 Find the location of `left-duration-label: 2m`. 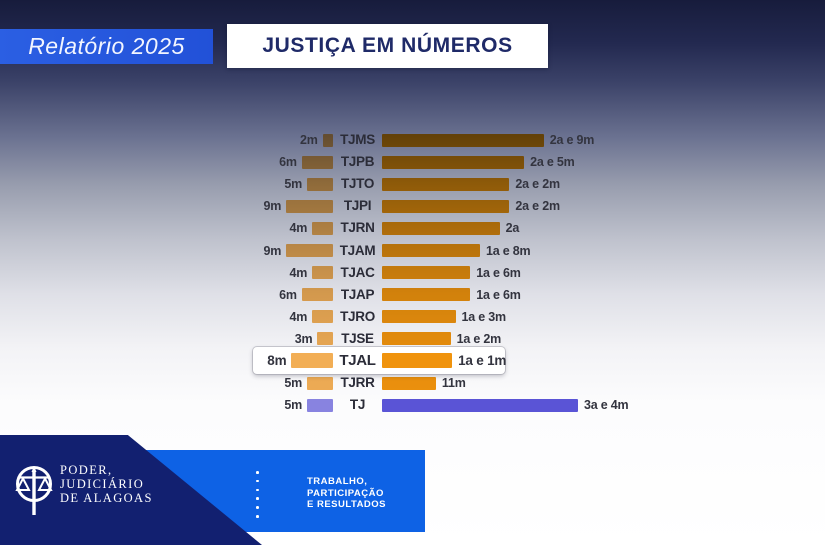

left-duration-label: 2m is located at coordinates (308, 140).